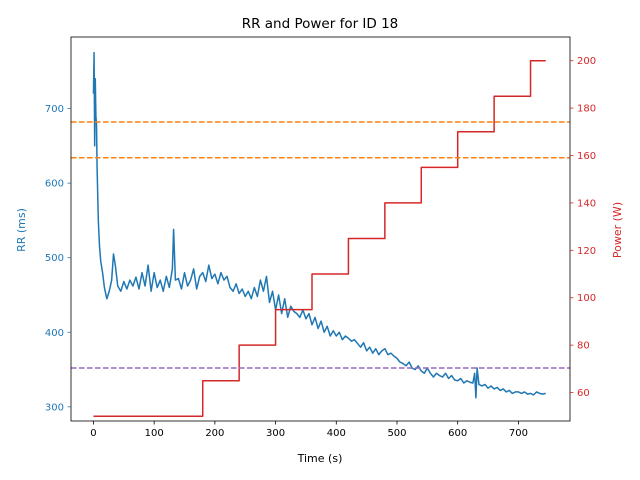  What do you see at coordinates (586, 203) in the screenshot?
I see `y-right-tick-label: 140` at bounding box center [586, 203].